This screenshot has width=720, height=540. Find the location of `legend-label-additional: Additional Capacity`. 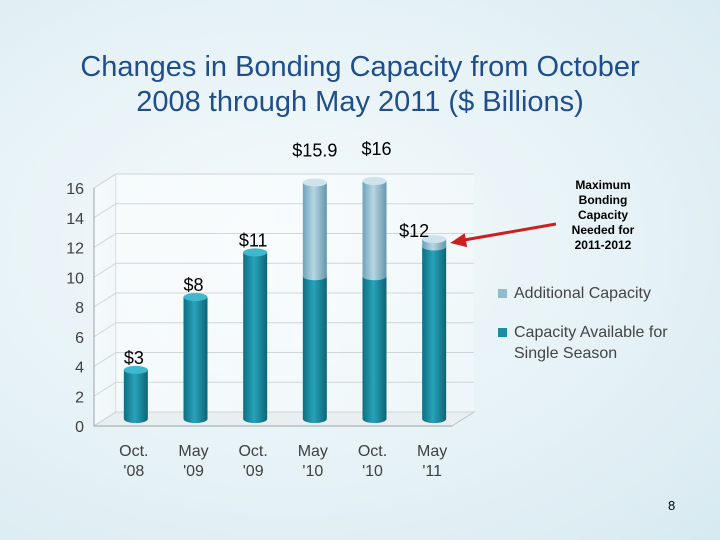

legend-label-additional: Additional Capacity is located at coordinates (582, 293).